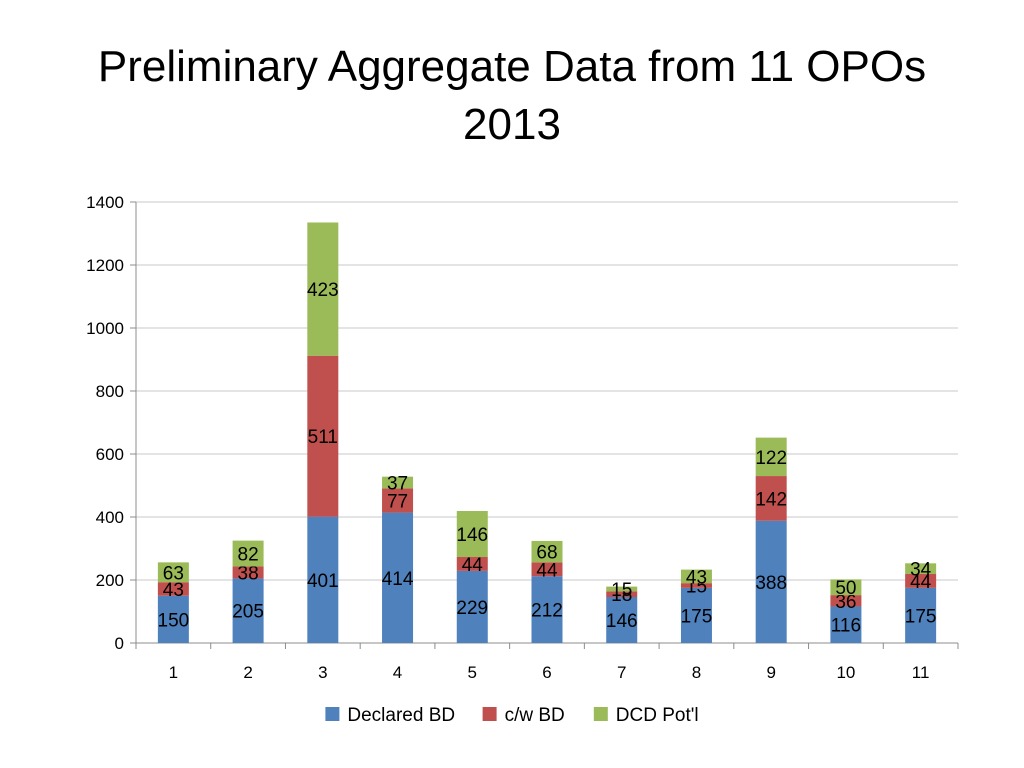  I want to click on data-label: 212, so click(547, 611).